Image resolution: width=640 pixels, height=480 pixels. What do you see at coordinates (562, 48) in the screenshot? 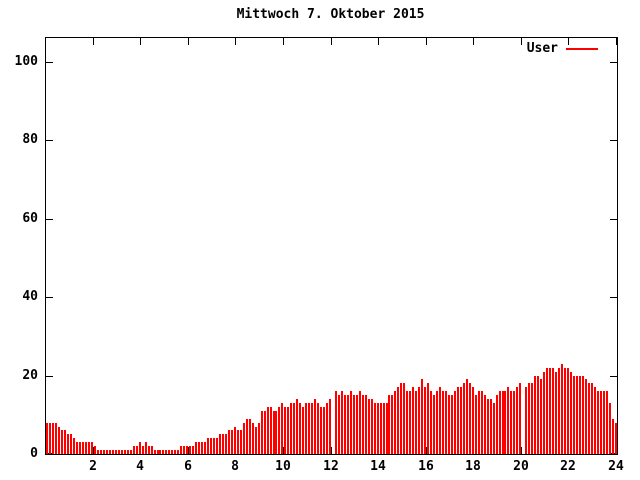
I see `legend: User` at bounding box center [562, 48].